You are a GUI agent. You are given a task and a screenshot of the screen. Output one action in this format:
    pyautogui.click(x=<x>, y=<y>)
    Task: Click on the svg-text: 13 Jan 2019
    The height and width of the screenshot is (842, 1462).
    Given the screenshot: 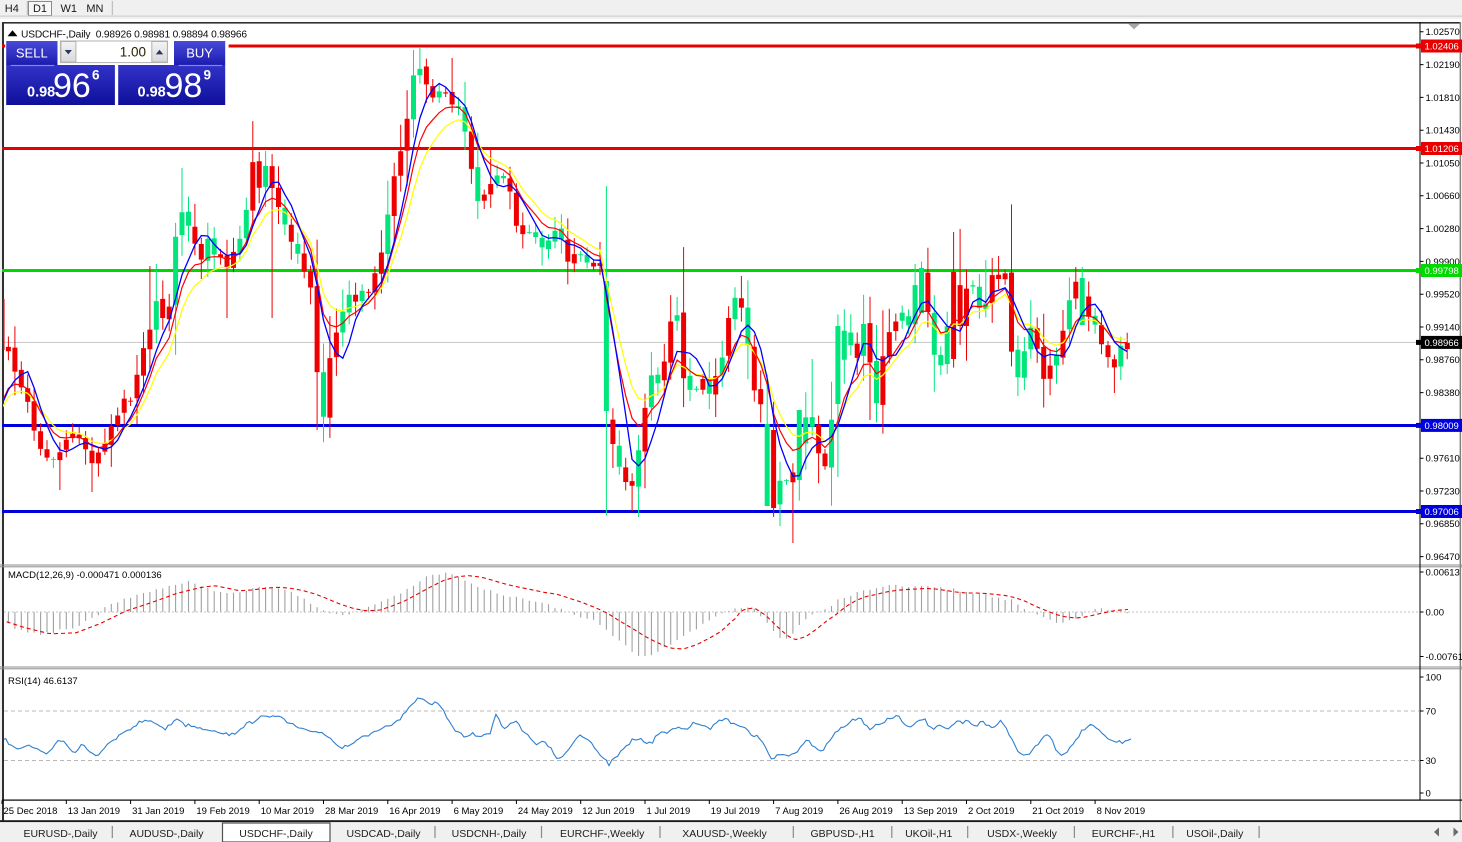 What is the action you would take?
    pyautogui.click(x=94, y=811)
    